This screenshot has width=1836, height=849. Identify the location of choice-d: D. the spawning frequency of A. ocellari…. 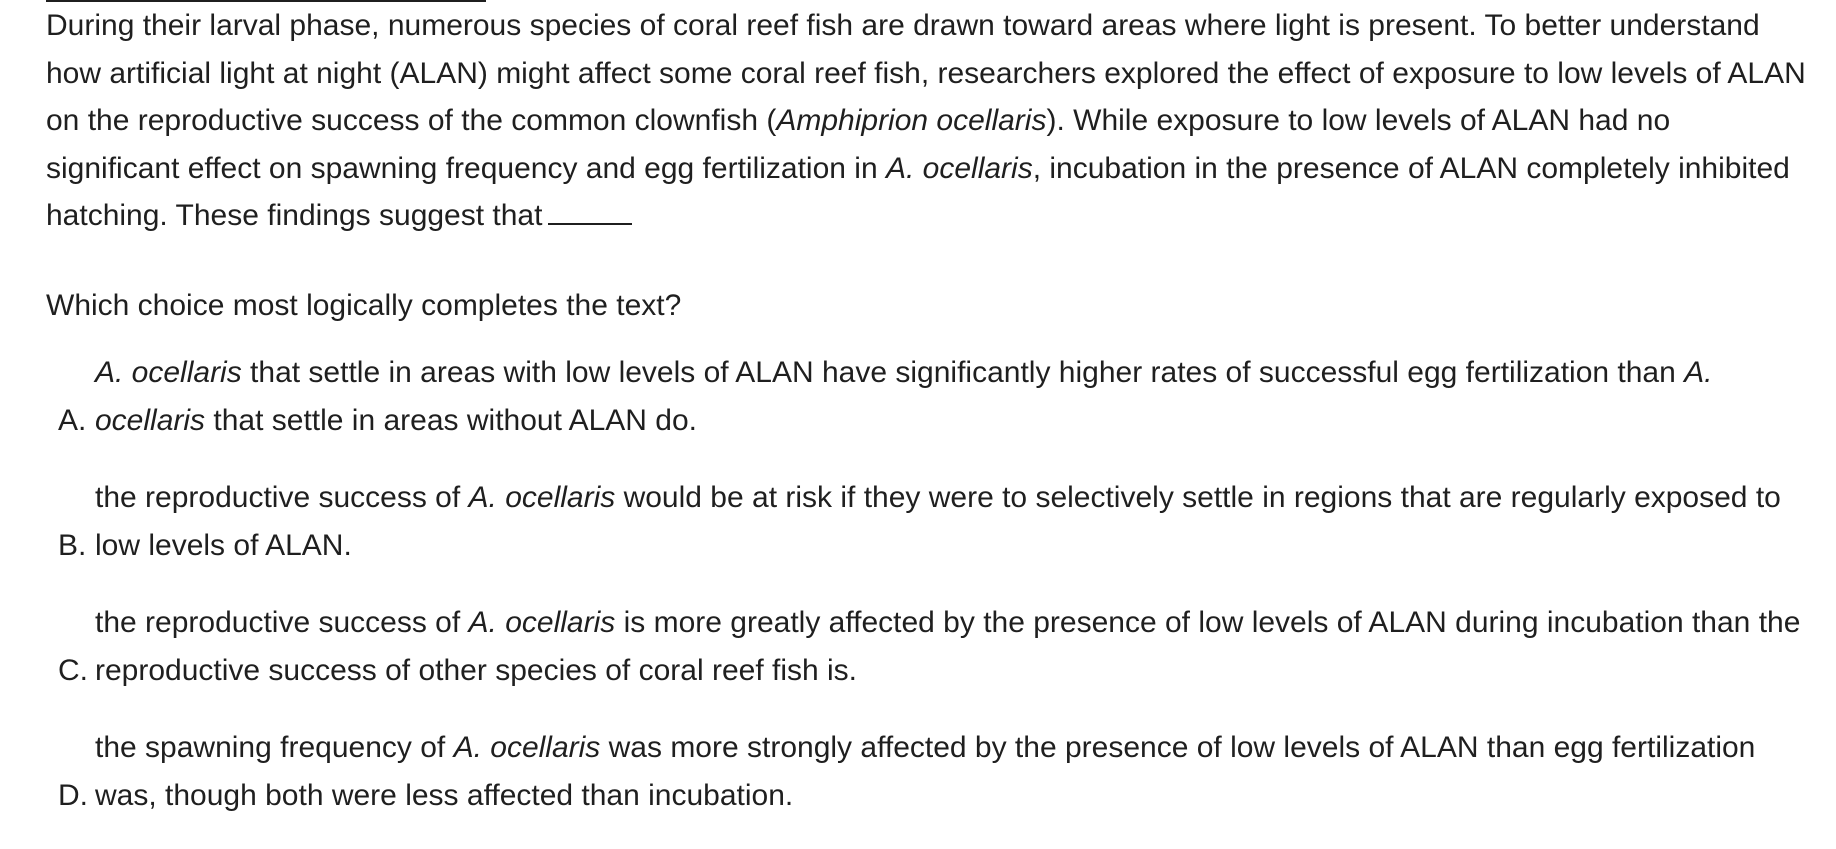
(918, 771).